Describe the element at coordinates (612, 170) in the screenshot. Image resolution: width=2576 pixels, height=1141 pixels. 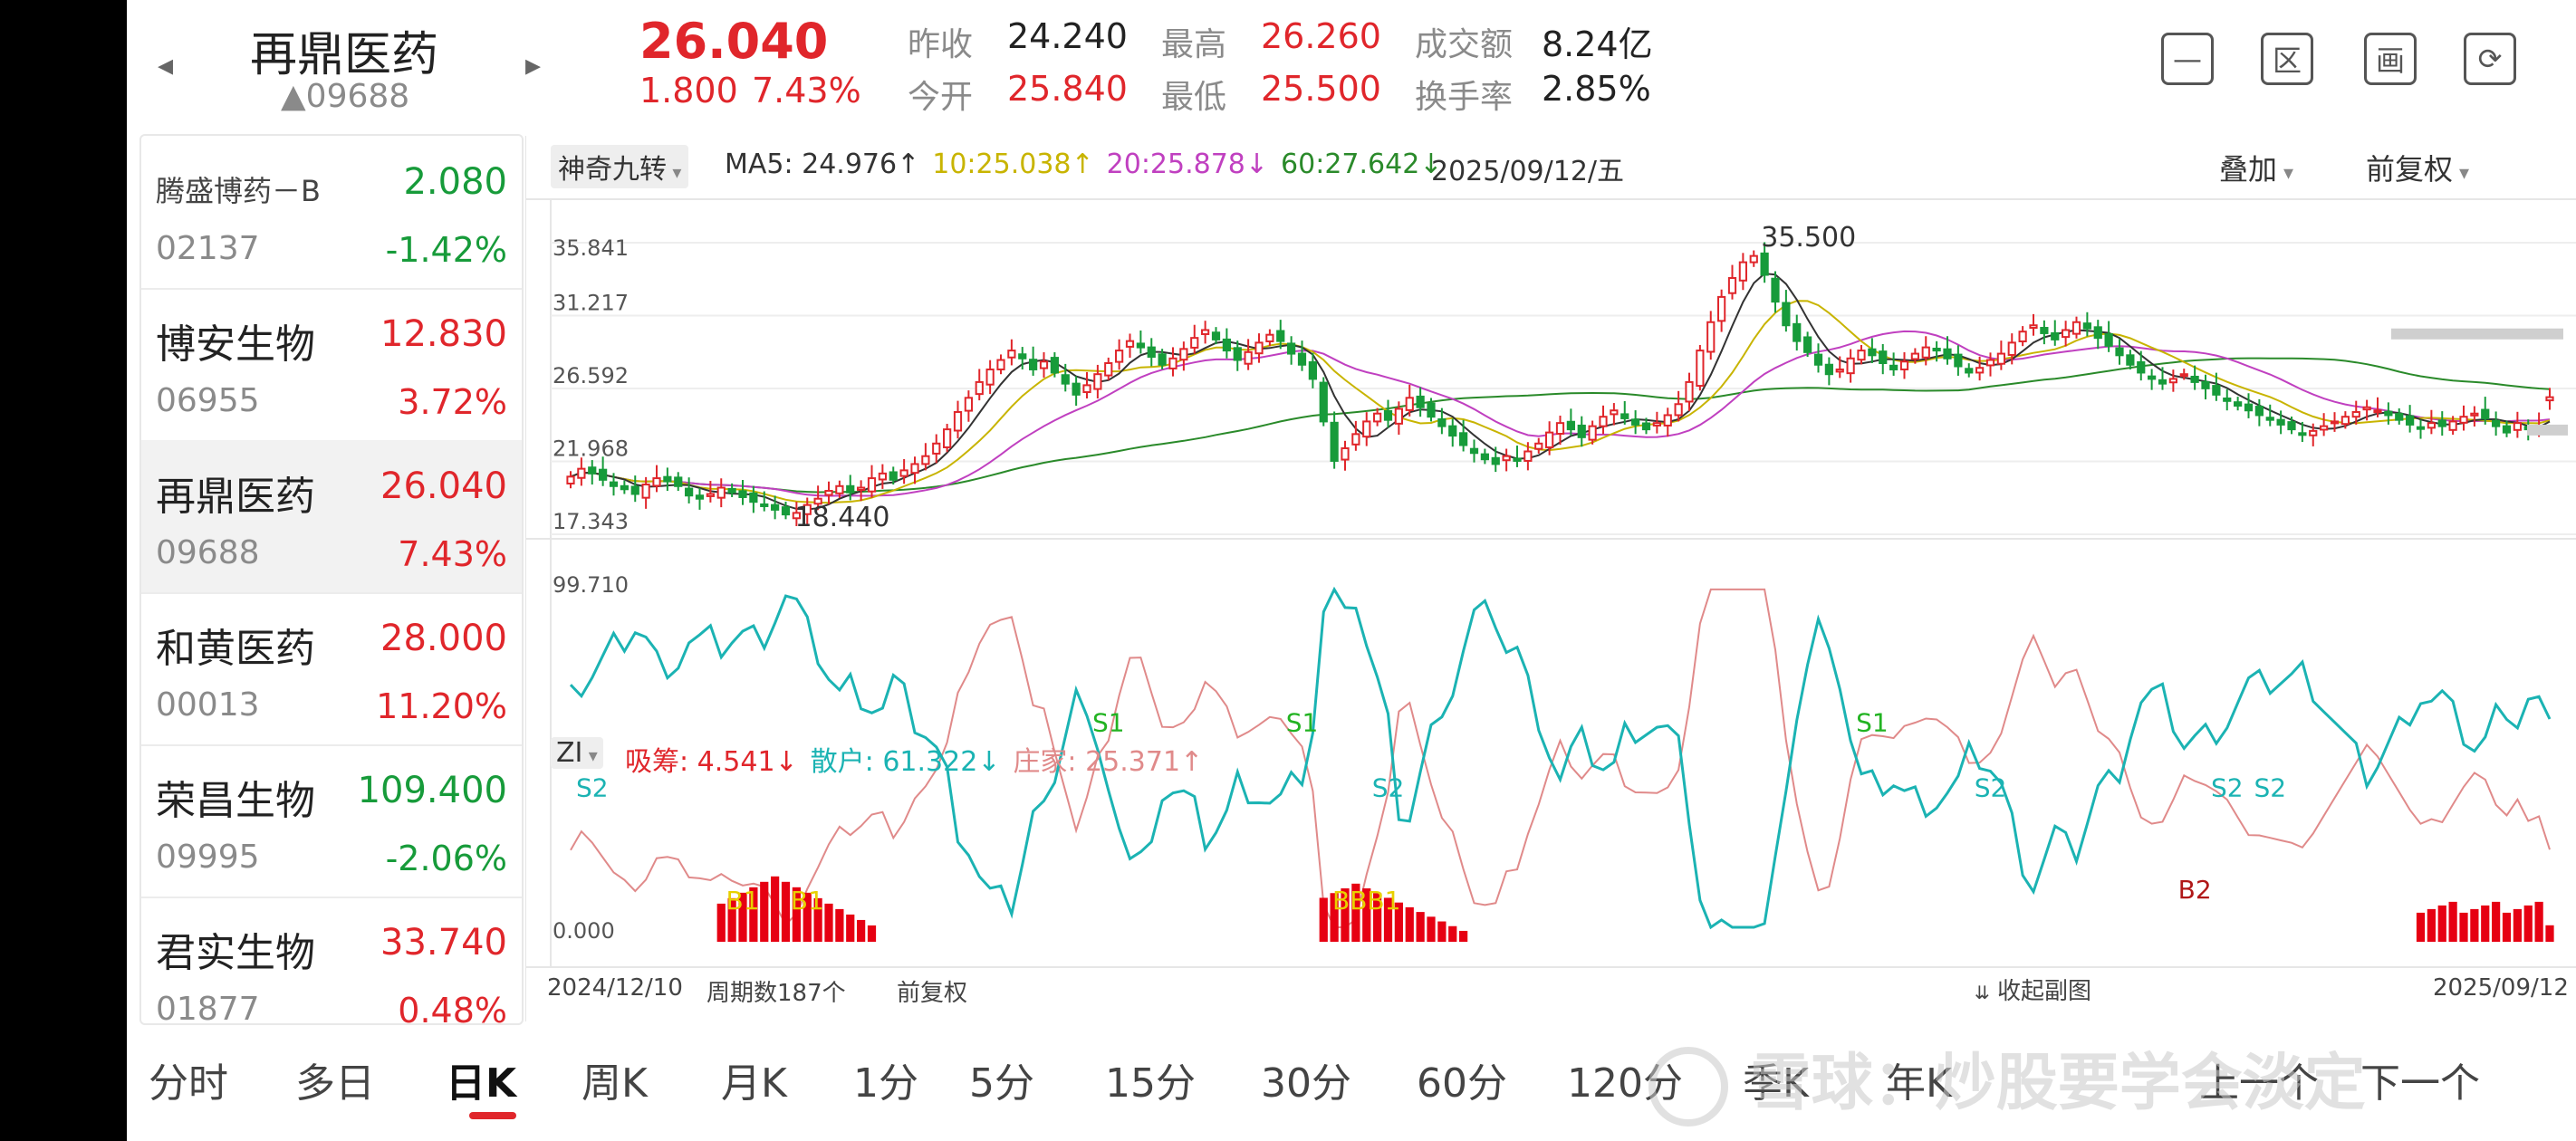
I see `indicator-select-label: 神奇九转` at that location.